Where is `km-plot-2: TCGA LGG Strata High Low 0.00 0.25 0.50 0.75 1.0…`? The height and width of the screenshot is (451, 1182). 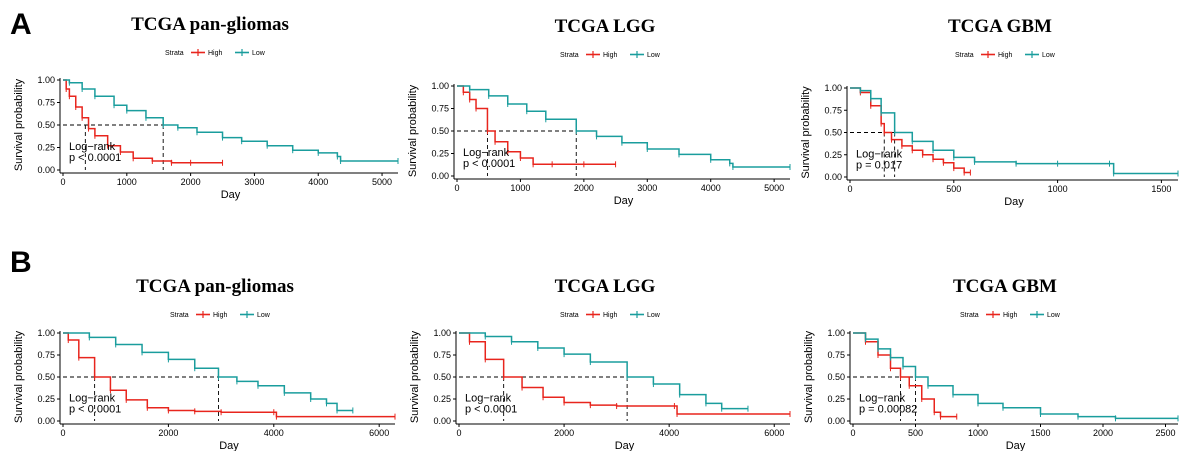
km-plot-2: TCGA LGG Strata High Low 0.00 0.25 0.50 0.75 1.0… is located at coordinates (599, 111).